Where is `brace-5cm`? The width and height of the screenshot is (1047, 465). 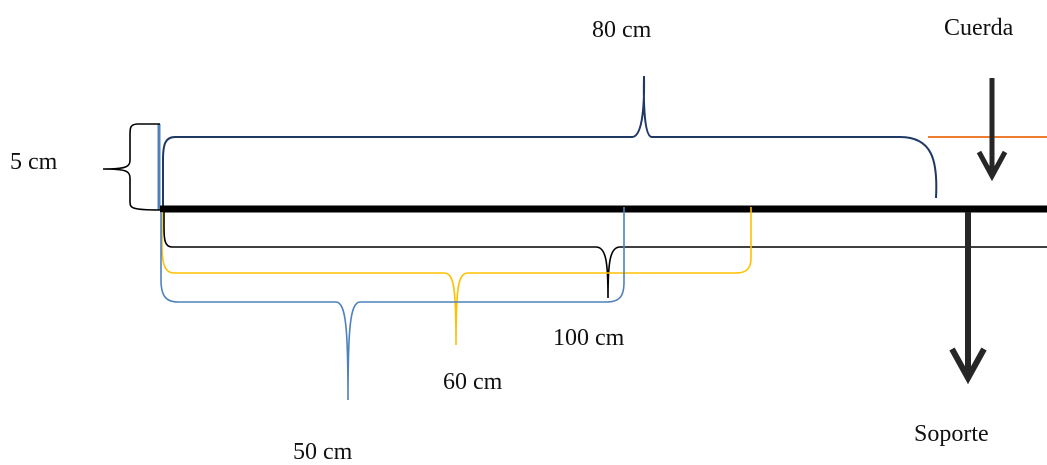
brace-5cm is located at coordinates (131, 167).